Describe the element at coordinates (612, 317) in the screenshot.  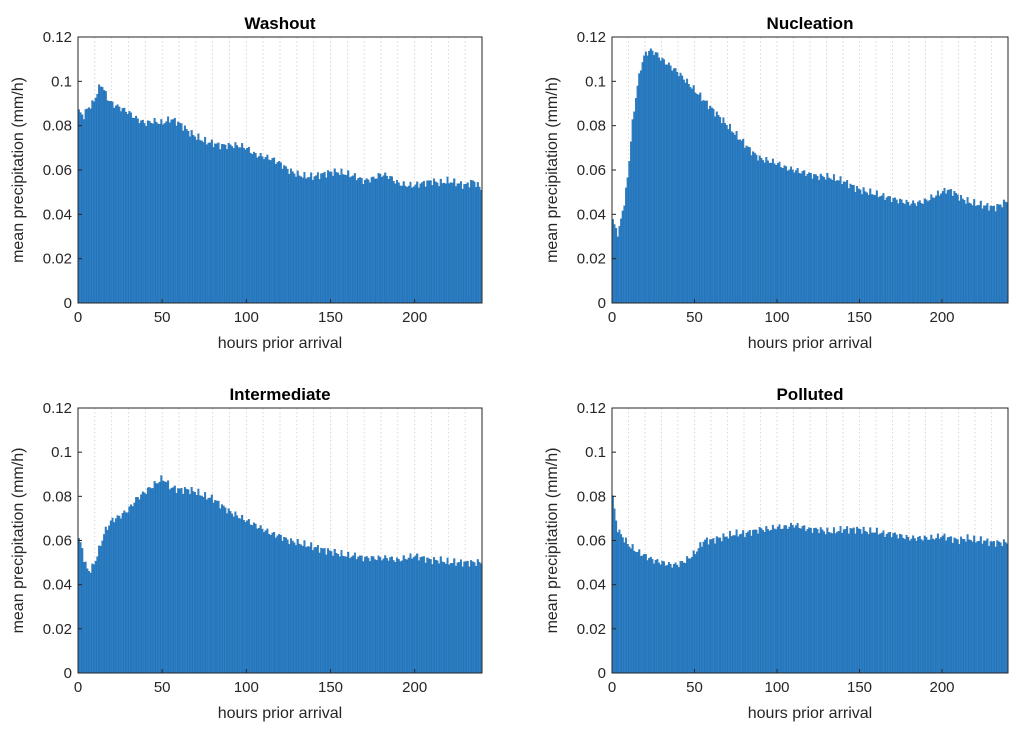
I see `x-tick-label: 0` at that location.